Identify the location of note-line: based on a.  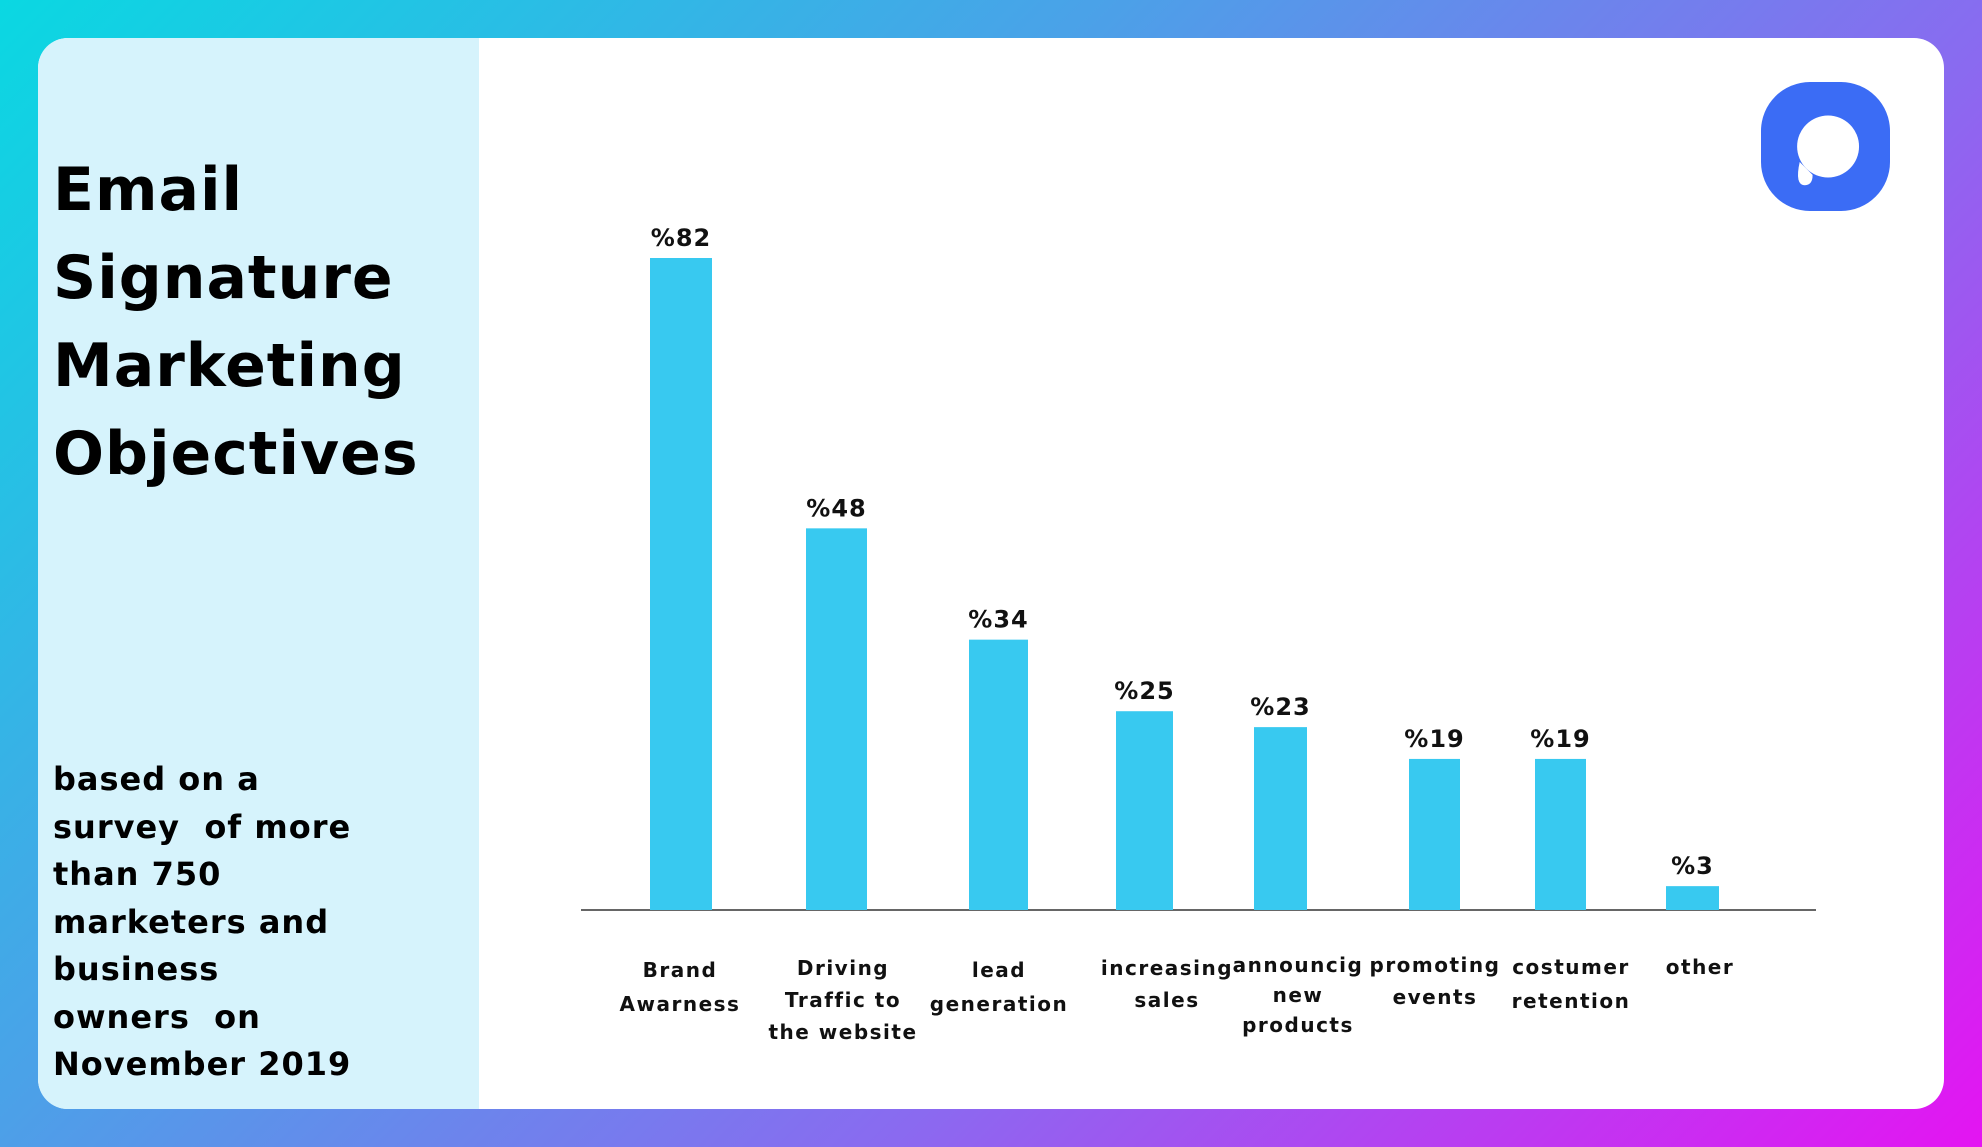
(156, 779).